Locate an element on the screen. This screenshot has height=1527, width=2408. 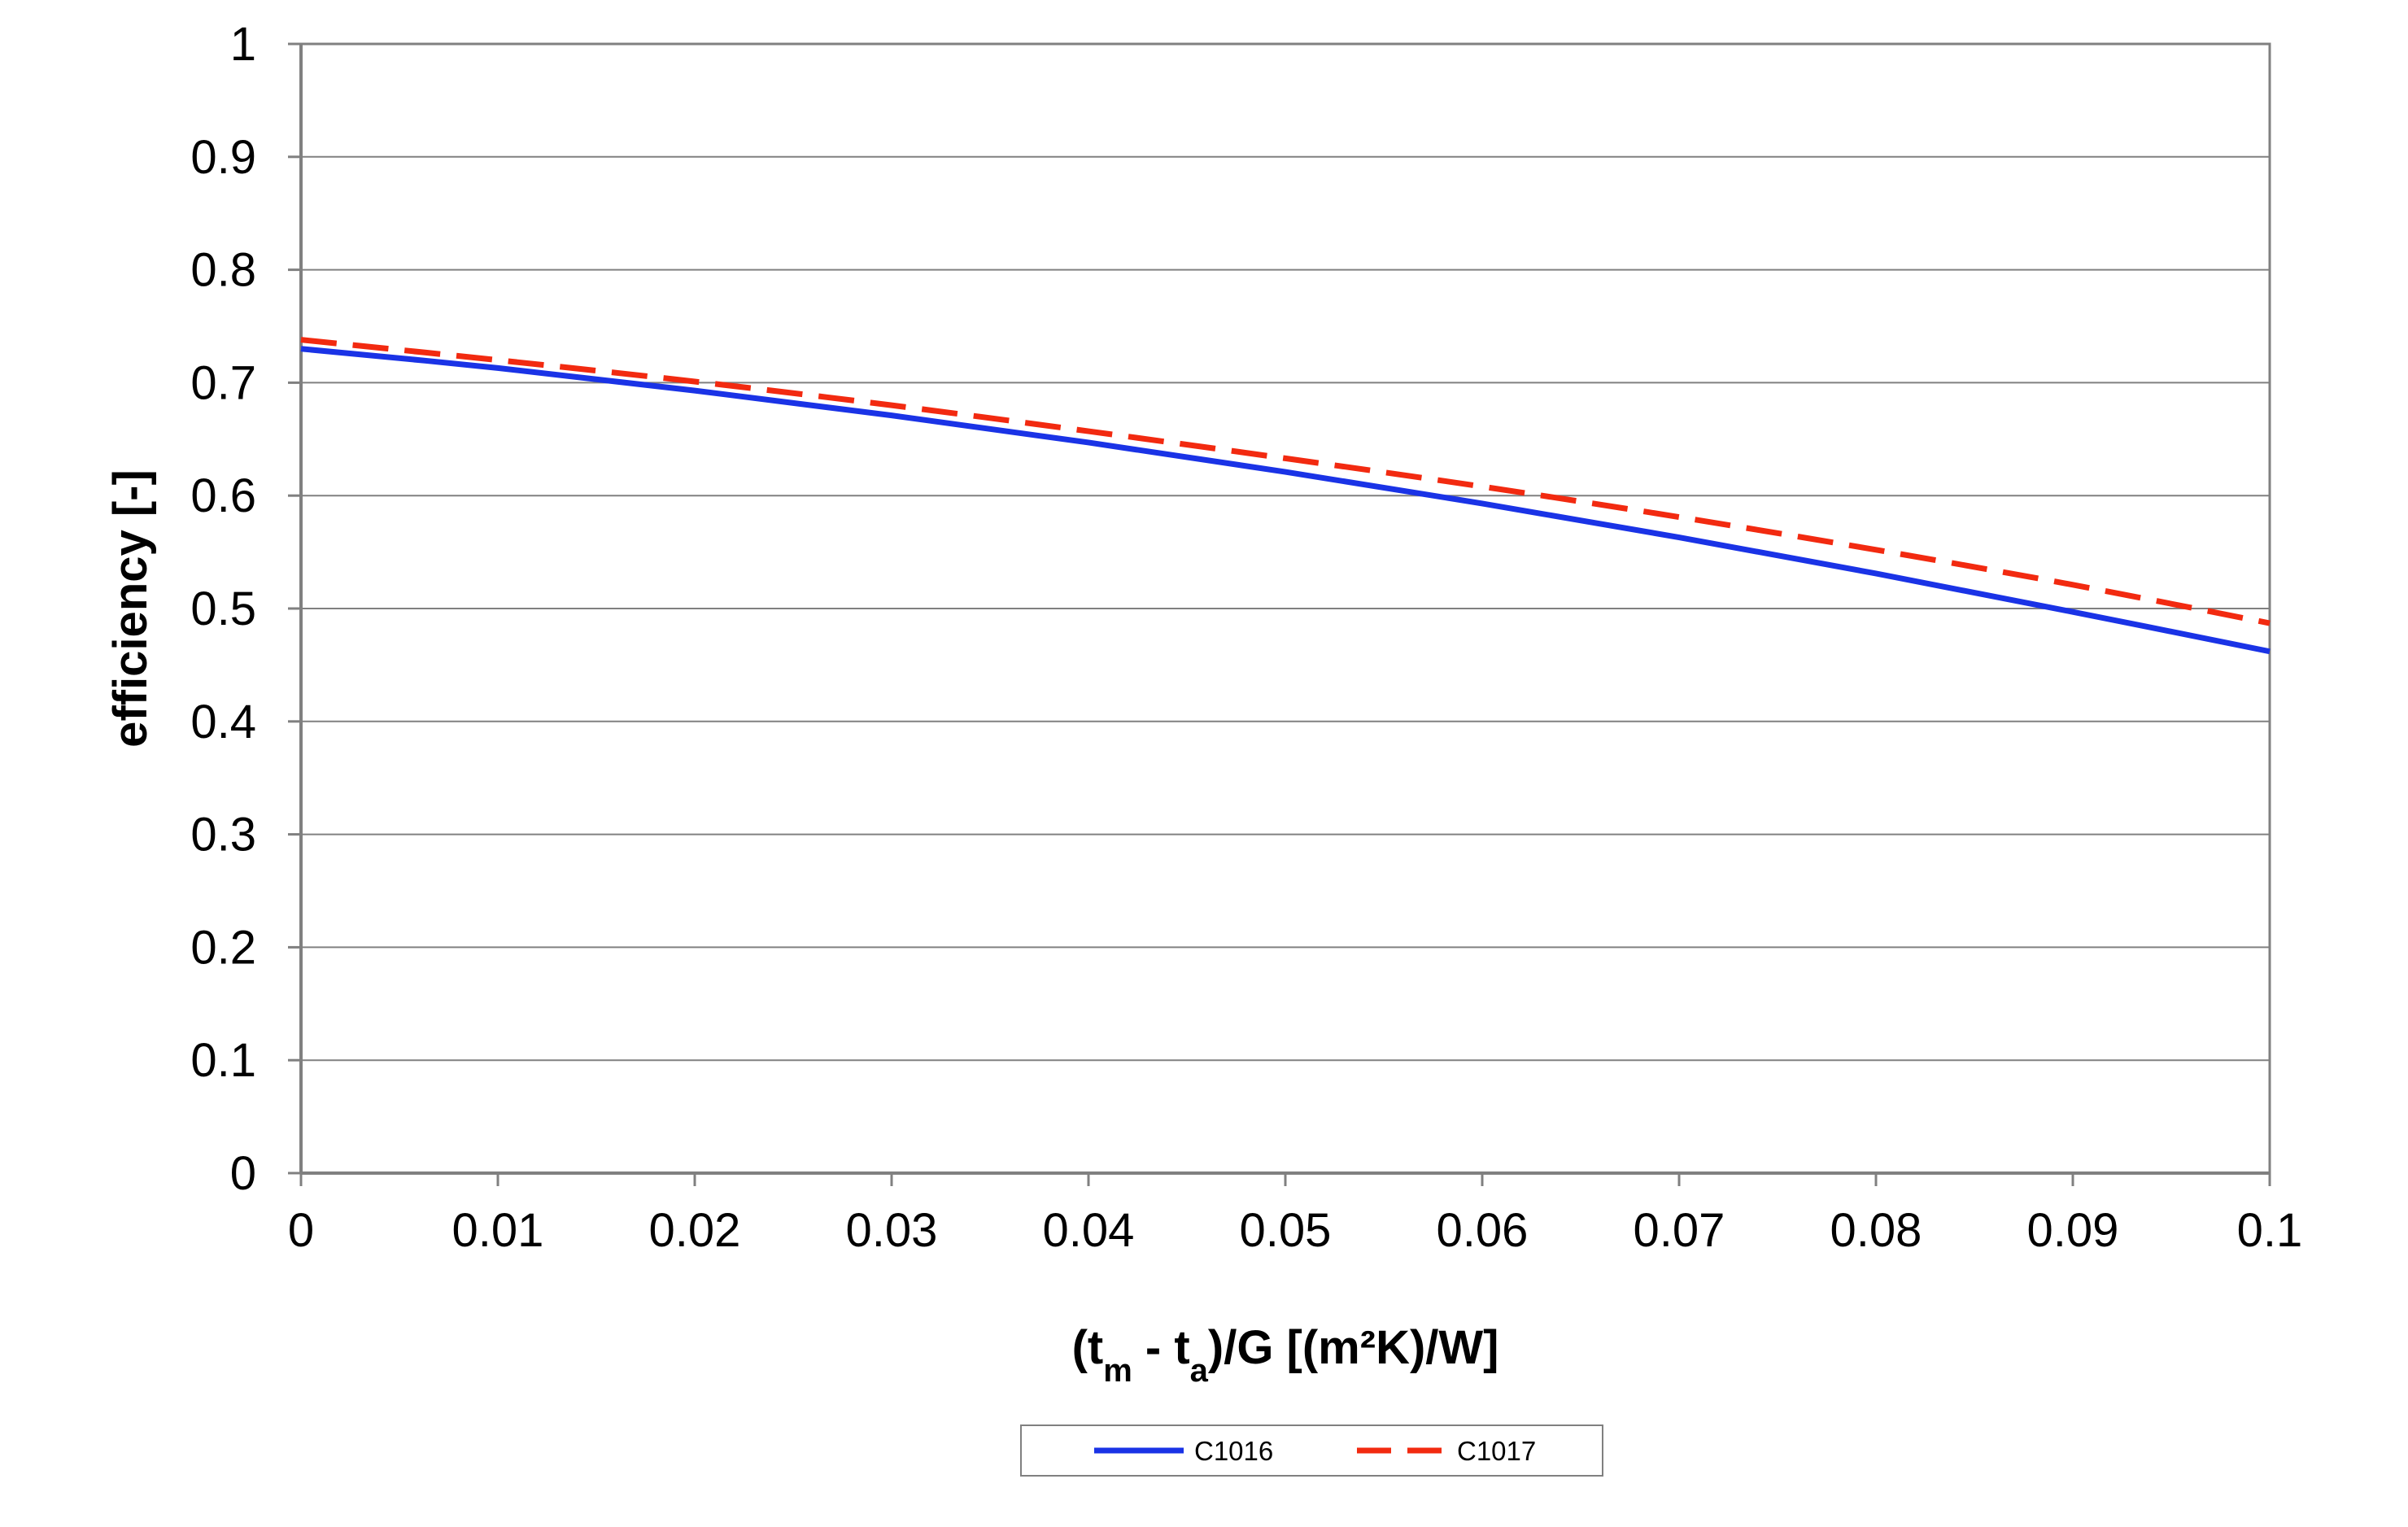
y-tick-label: 0.4 is located at coordinates (223, 722).